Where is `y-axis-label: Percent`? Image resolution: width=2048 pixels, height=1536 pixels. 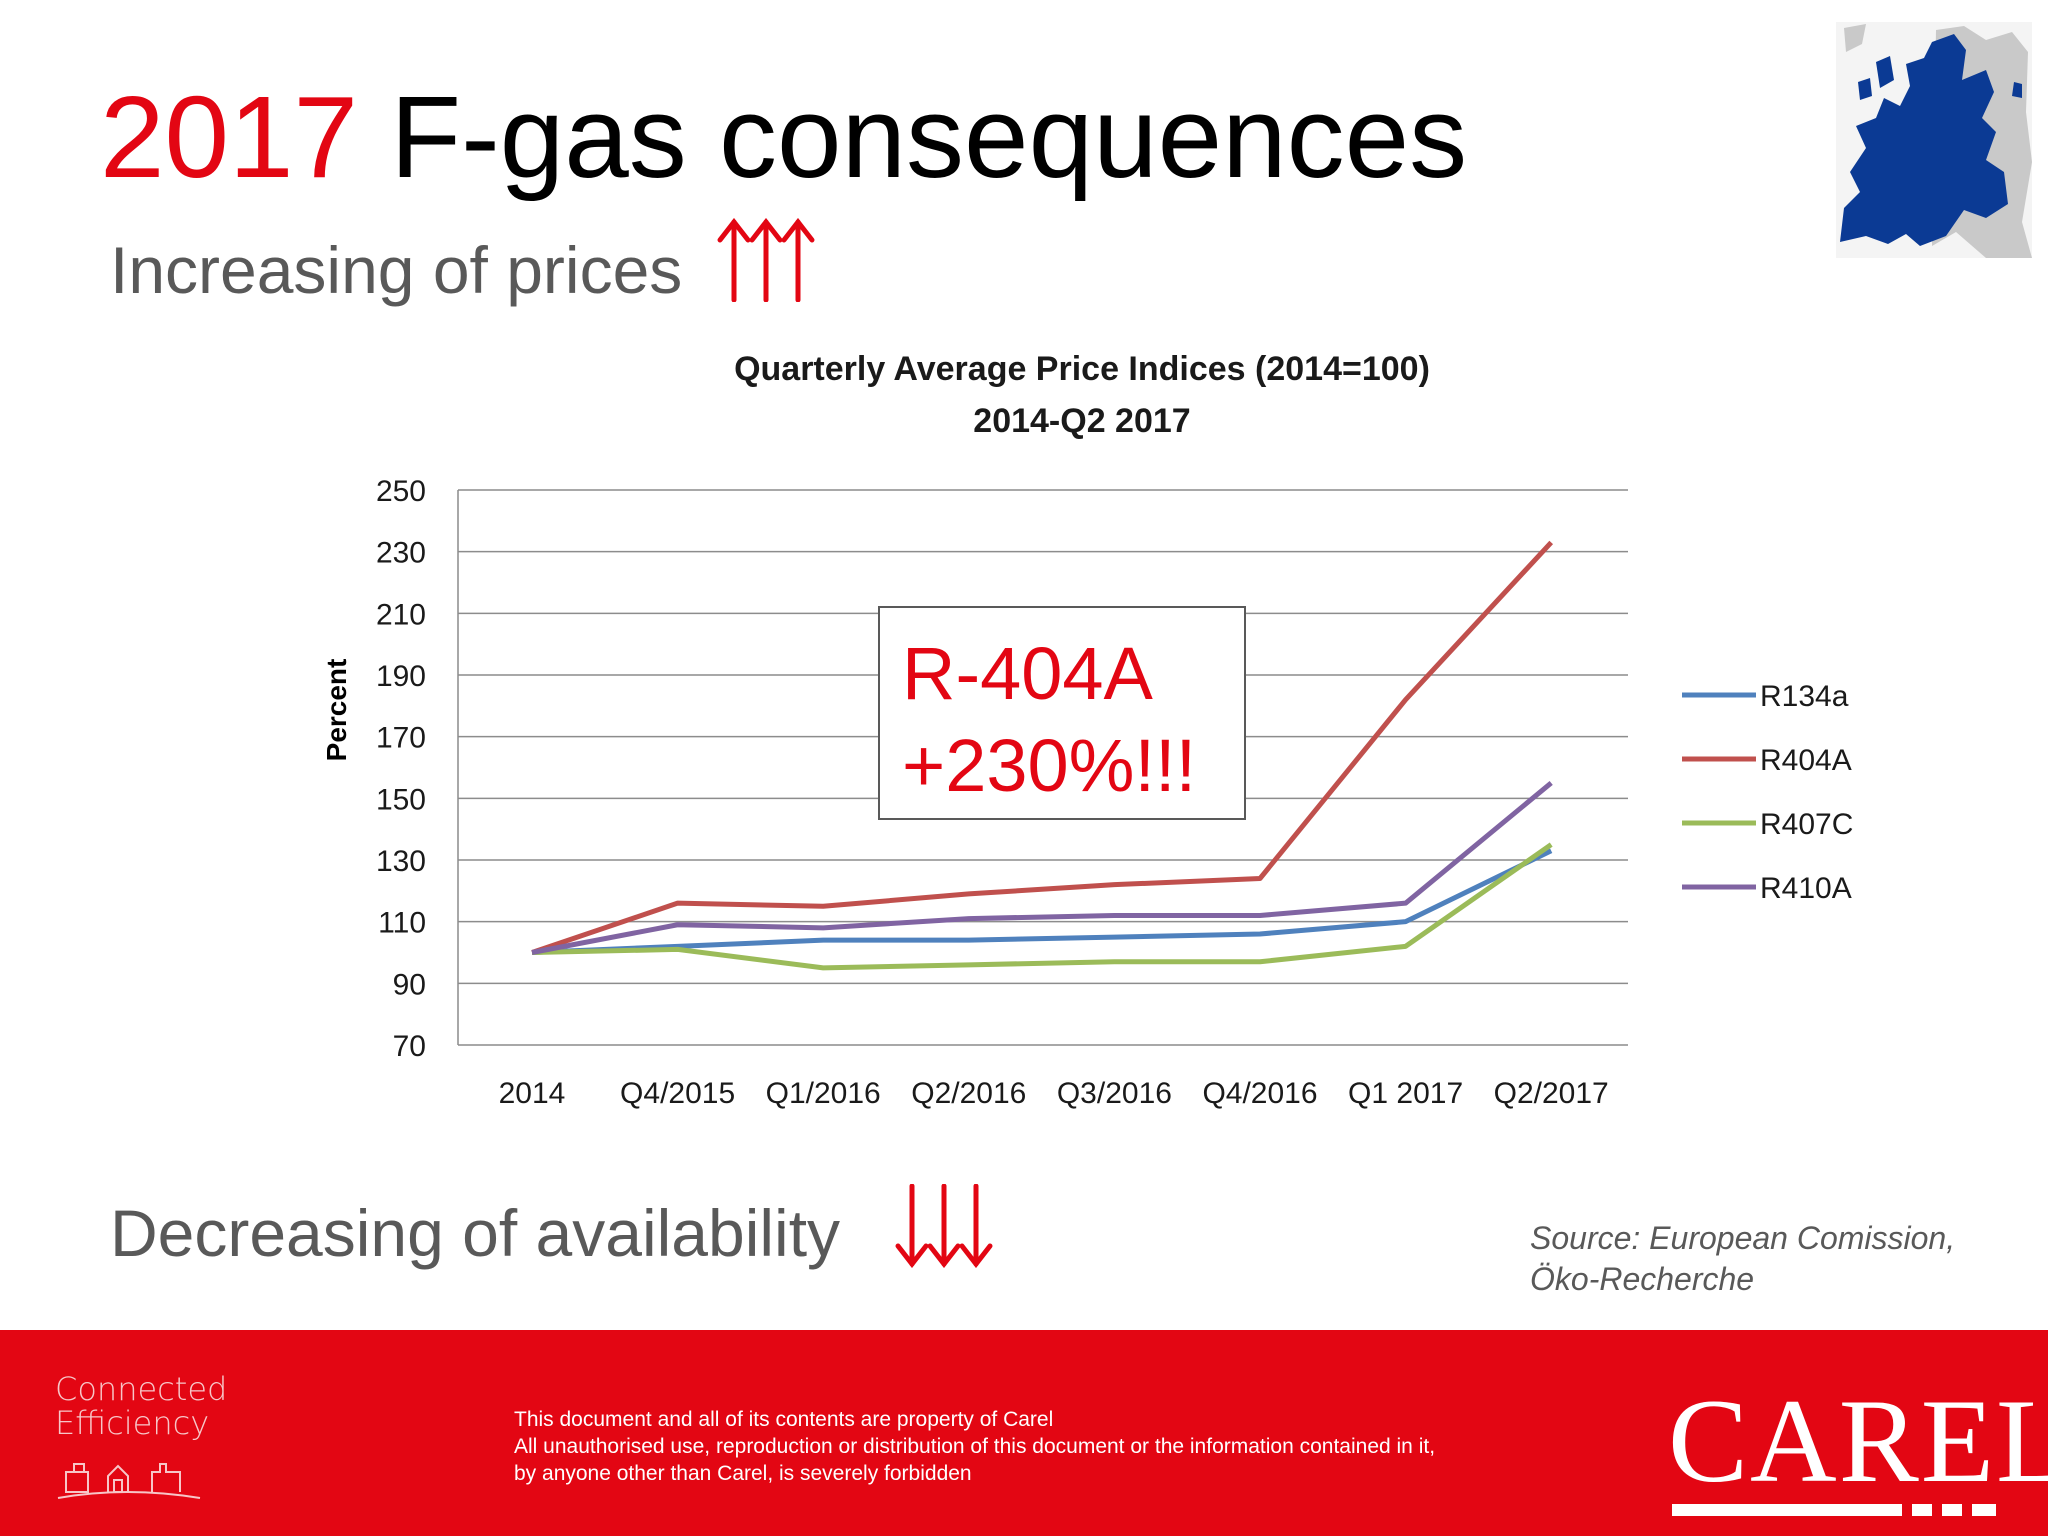
y-axis-label: Percent is located at coordinates (336, 710).